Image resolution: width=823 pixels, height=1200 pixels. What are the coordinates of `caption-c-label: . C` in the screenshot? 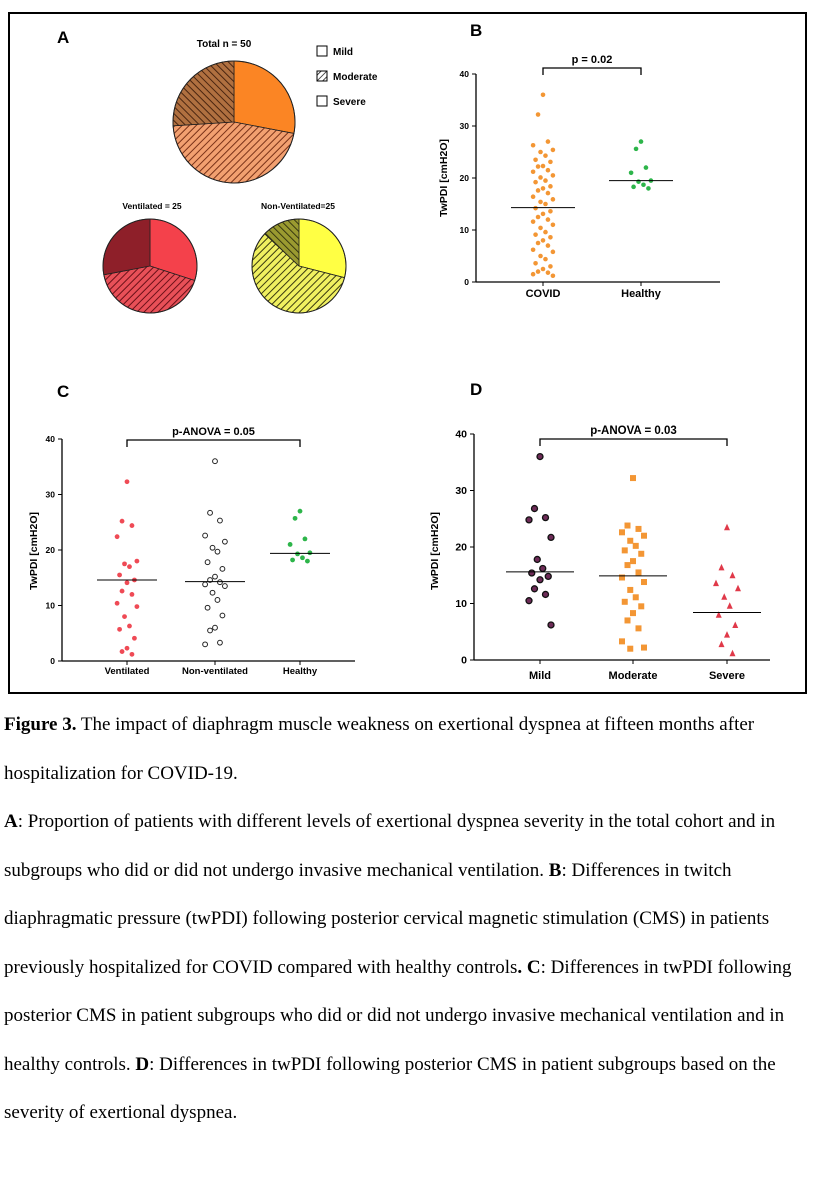 It's located at (529, 967).